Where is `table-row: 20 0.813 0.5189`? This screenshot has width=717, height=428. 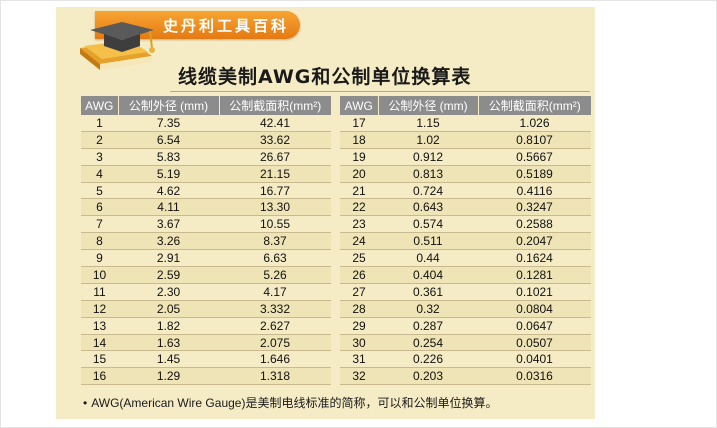
table-row: 20 0.813 0.5189 is located at coordinates (465, 174).